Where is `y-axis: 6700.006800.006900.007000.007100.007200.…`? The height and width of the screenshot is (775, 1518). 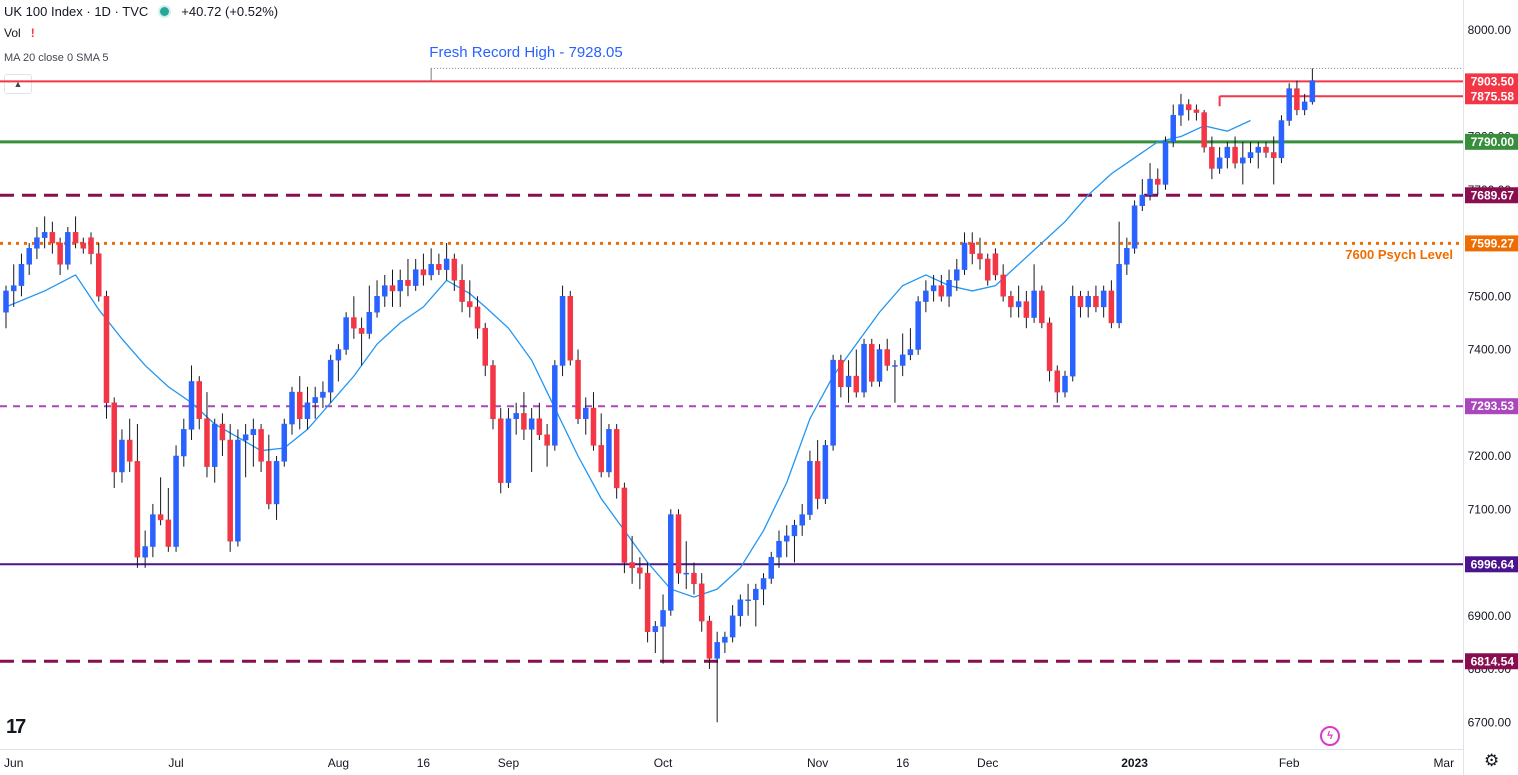 y-axis: 6700.006800.006900.007000.007100.007200.… is located at coordinates (1490, 376).